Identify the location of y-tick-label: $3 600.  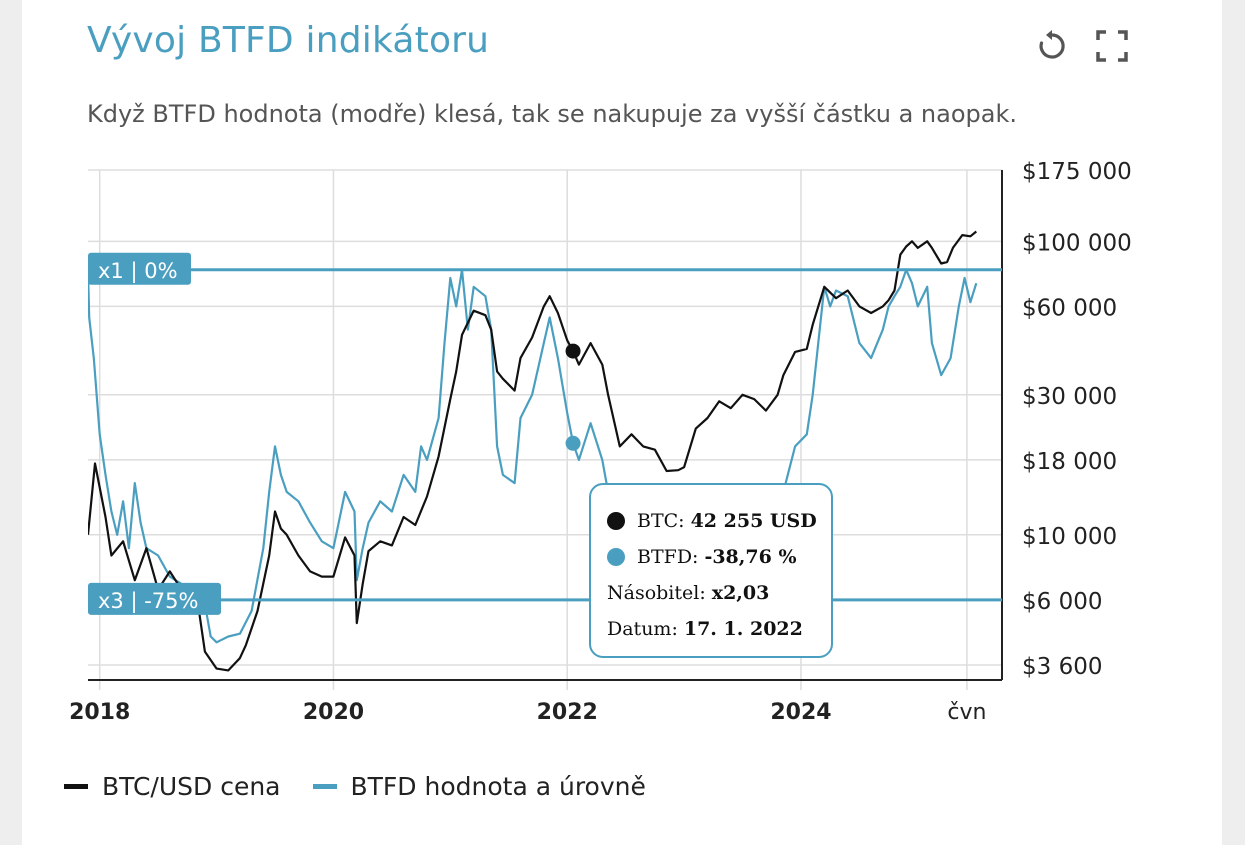
(1062, 667).